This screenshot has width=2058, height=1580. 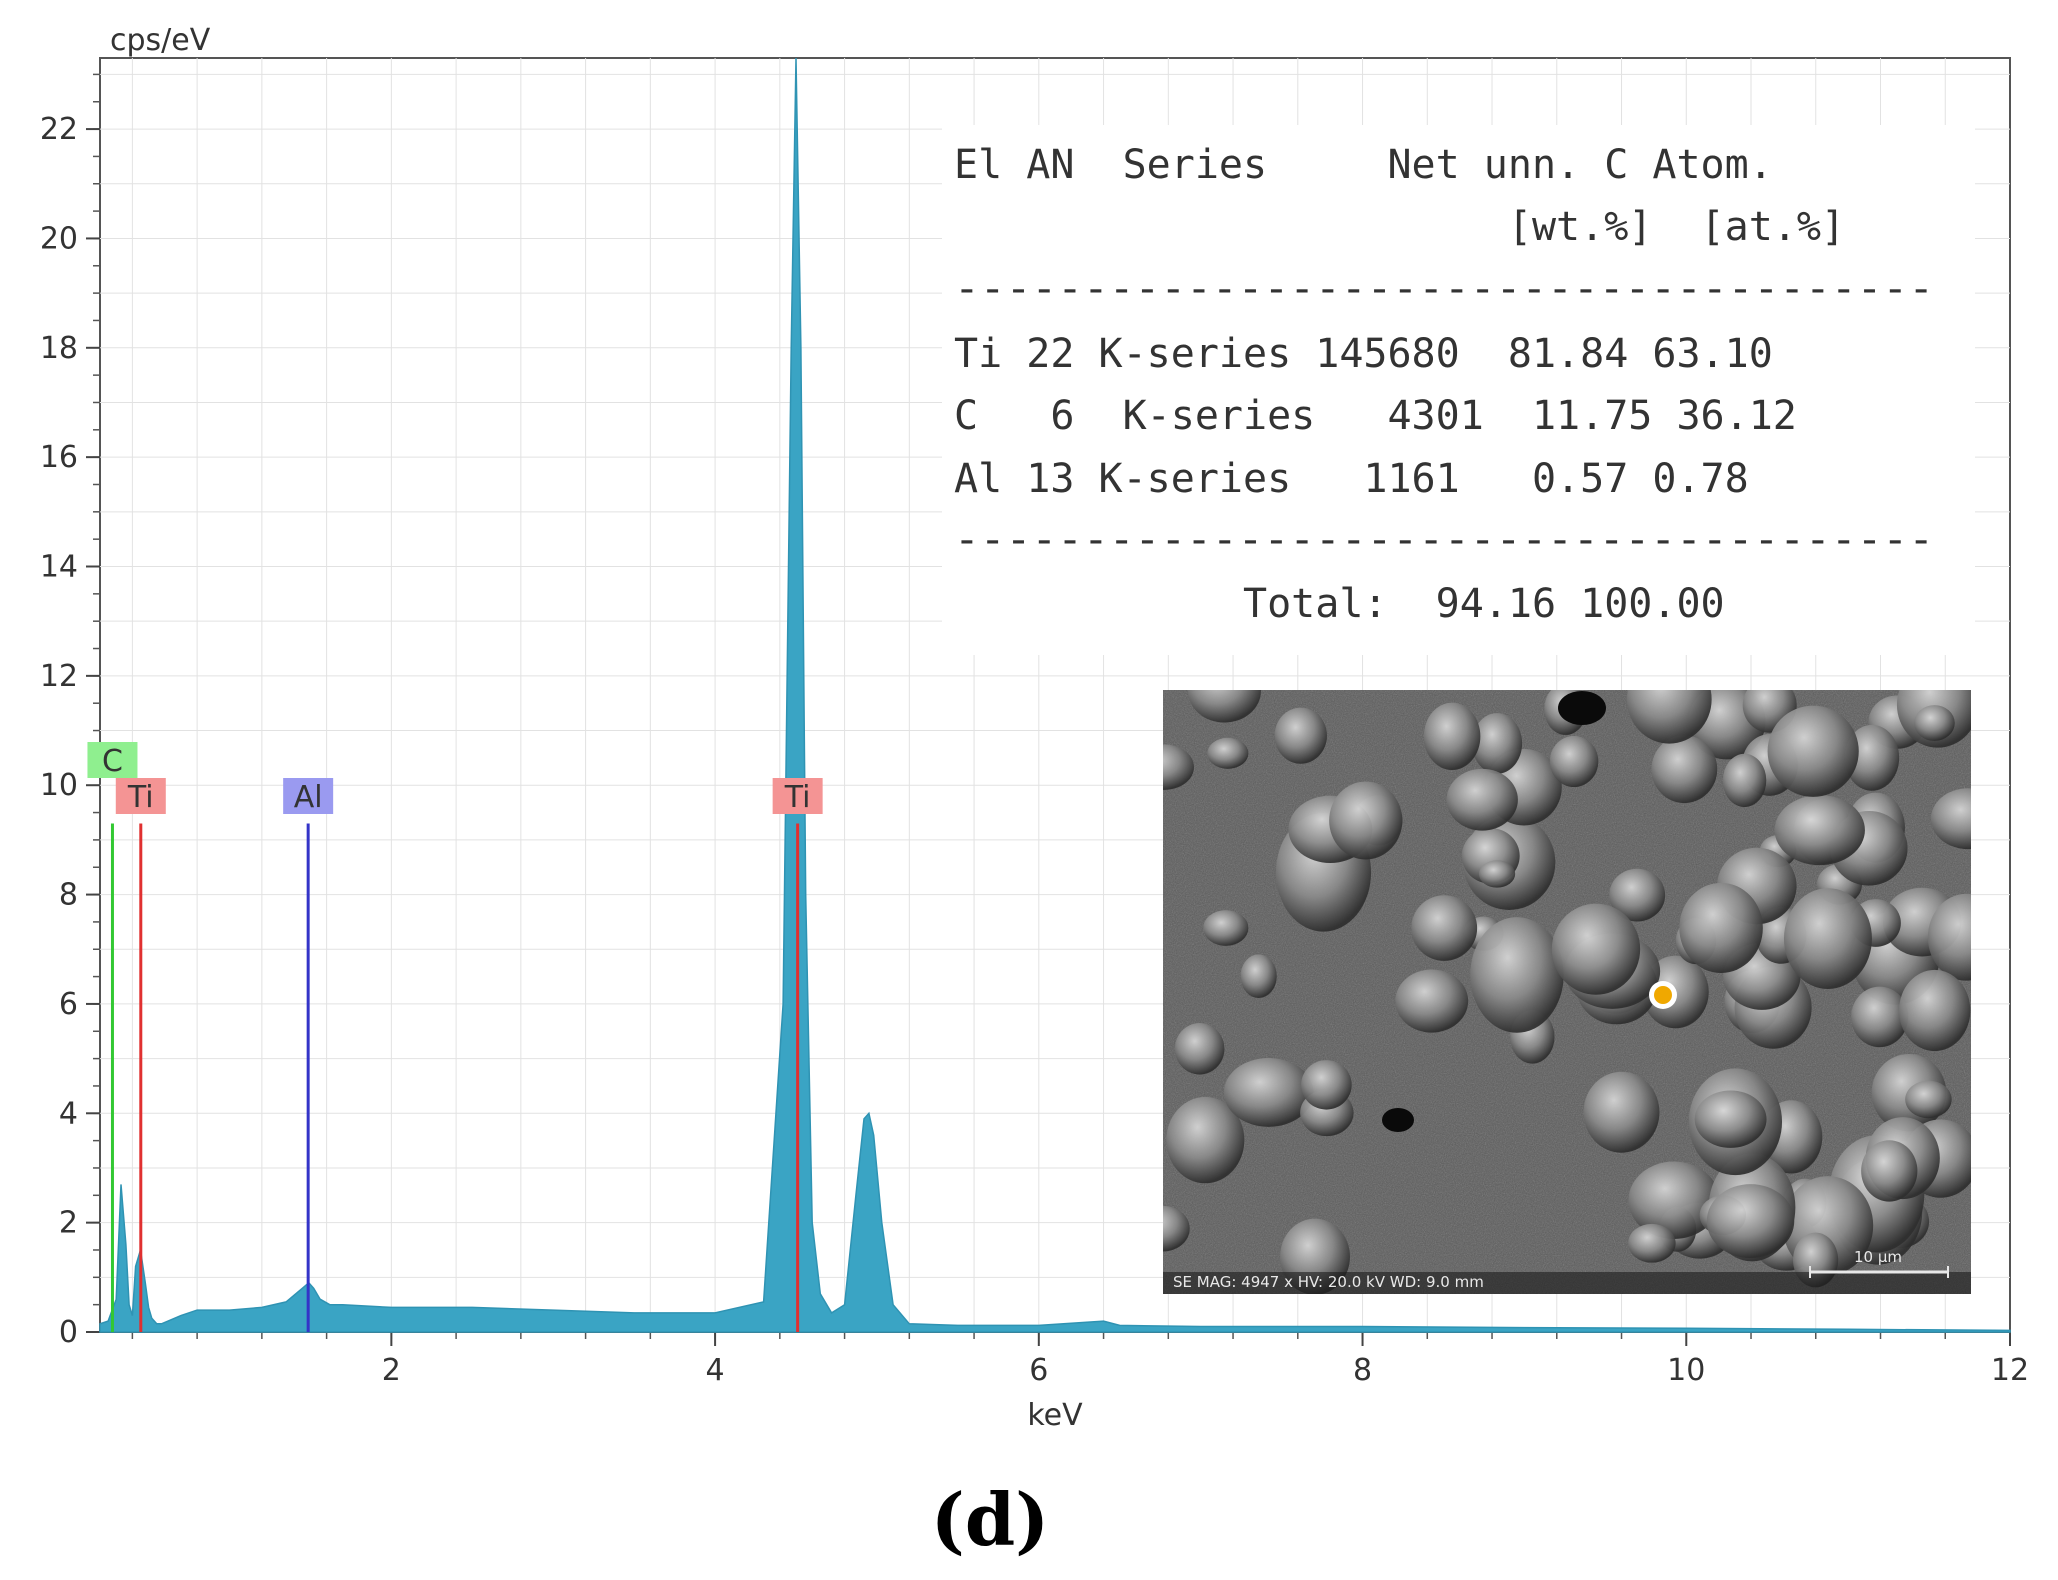 What do you see at coordinates (1055, 1415) in the screenshot?
I see `x-axis-label: keV` at bounding box center [1055, 1415].